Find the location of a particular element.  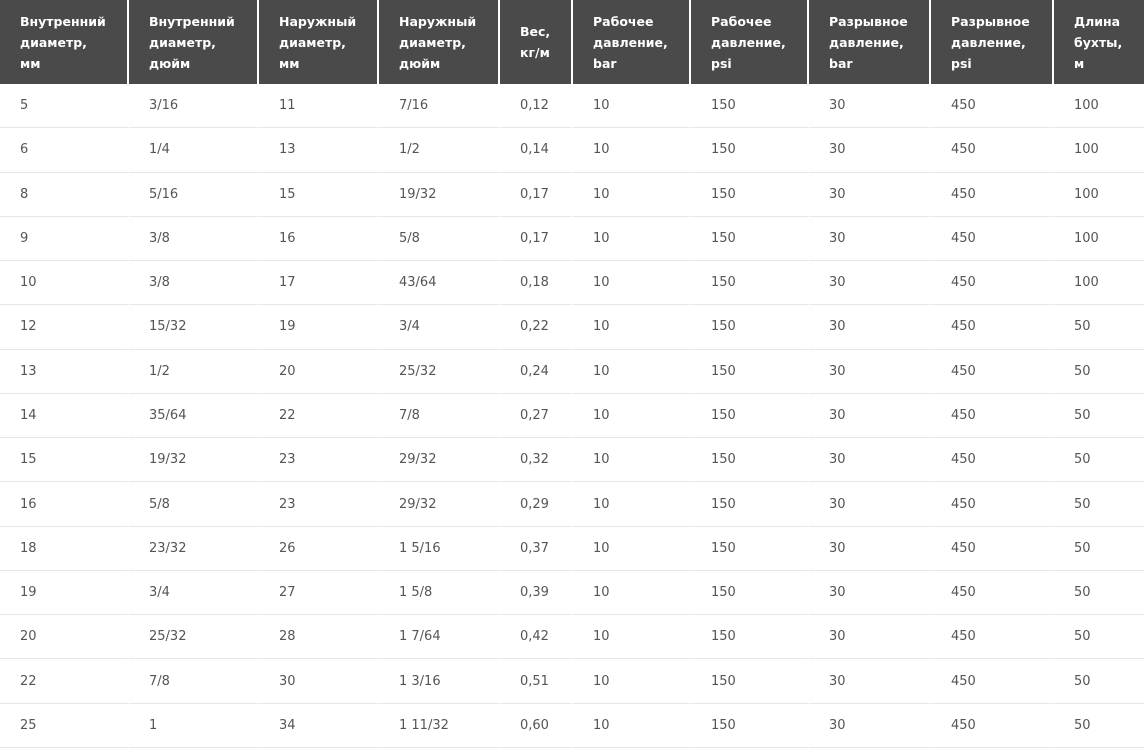

header-cell: Рабочее давление, psi is located at coordinates (750, 42).